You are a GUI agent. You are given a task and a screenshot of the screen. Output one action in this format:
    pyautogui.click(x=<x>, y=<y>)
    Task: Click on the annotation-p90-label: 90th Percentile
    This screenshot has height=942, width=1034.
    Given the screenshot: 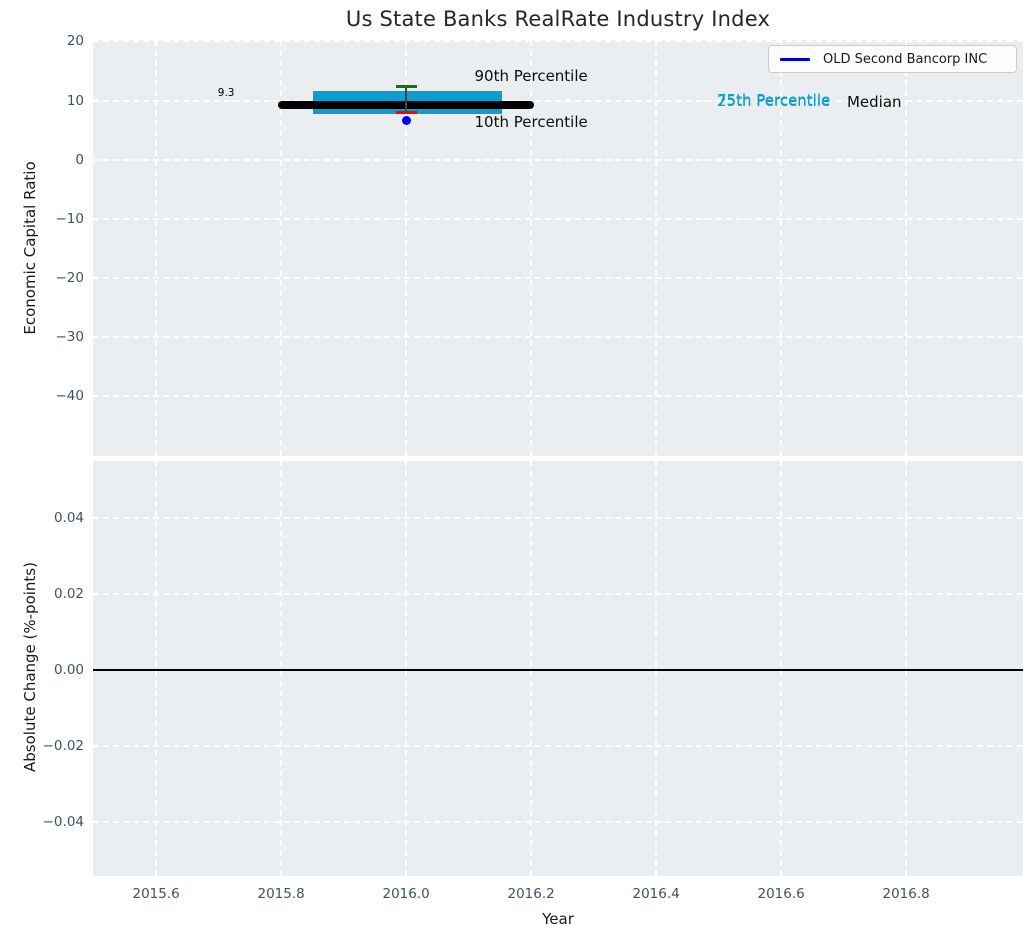 What is the action you would take?
    pyautogui.click(x=531, y=76)
    